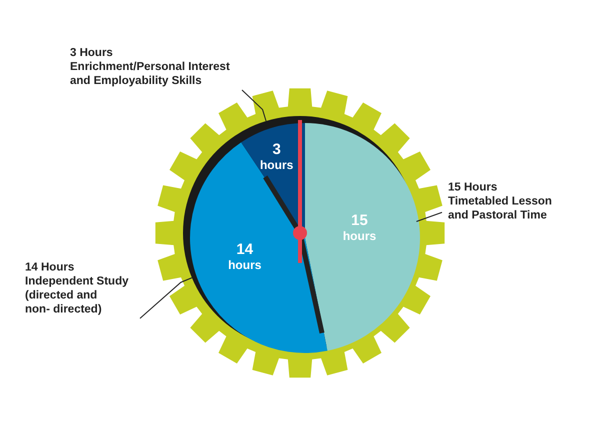 This screenshot has width=595, height=430. Describe the element at coordinates (150, 67) in the screenshot. I see `slice-label: 3 Hours Enrichment/Personal Interest and Employability Skills` at that location.